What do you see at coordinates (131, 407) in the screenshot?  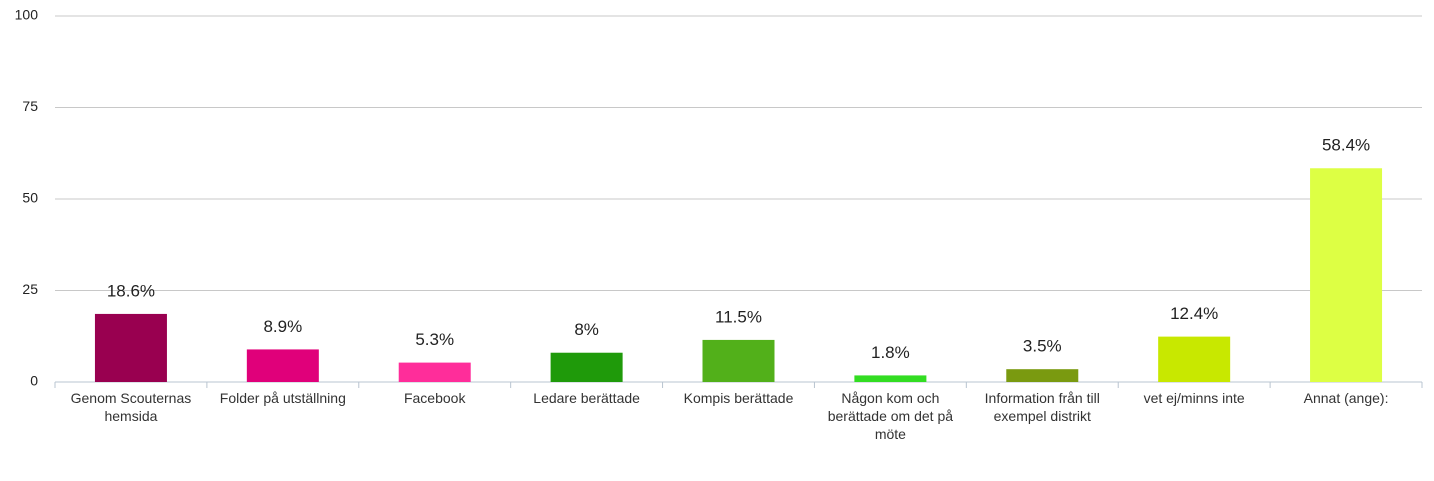 I see `x-tick-label: Genom Scouternas hemsida` at bounding box center [131, 407].